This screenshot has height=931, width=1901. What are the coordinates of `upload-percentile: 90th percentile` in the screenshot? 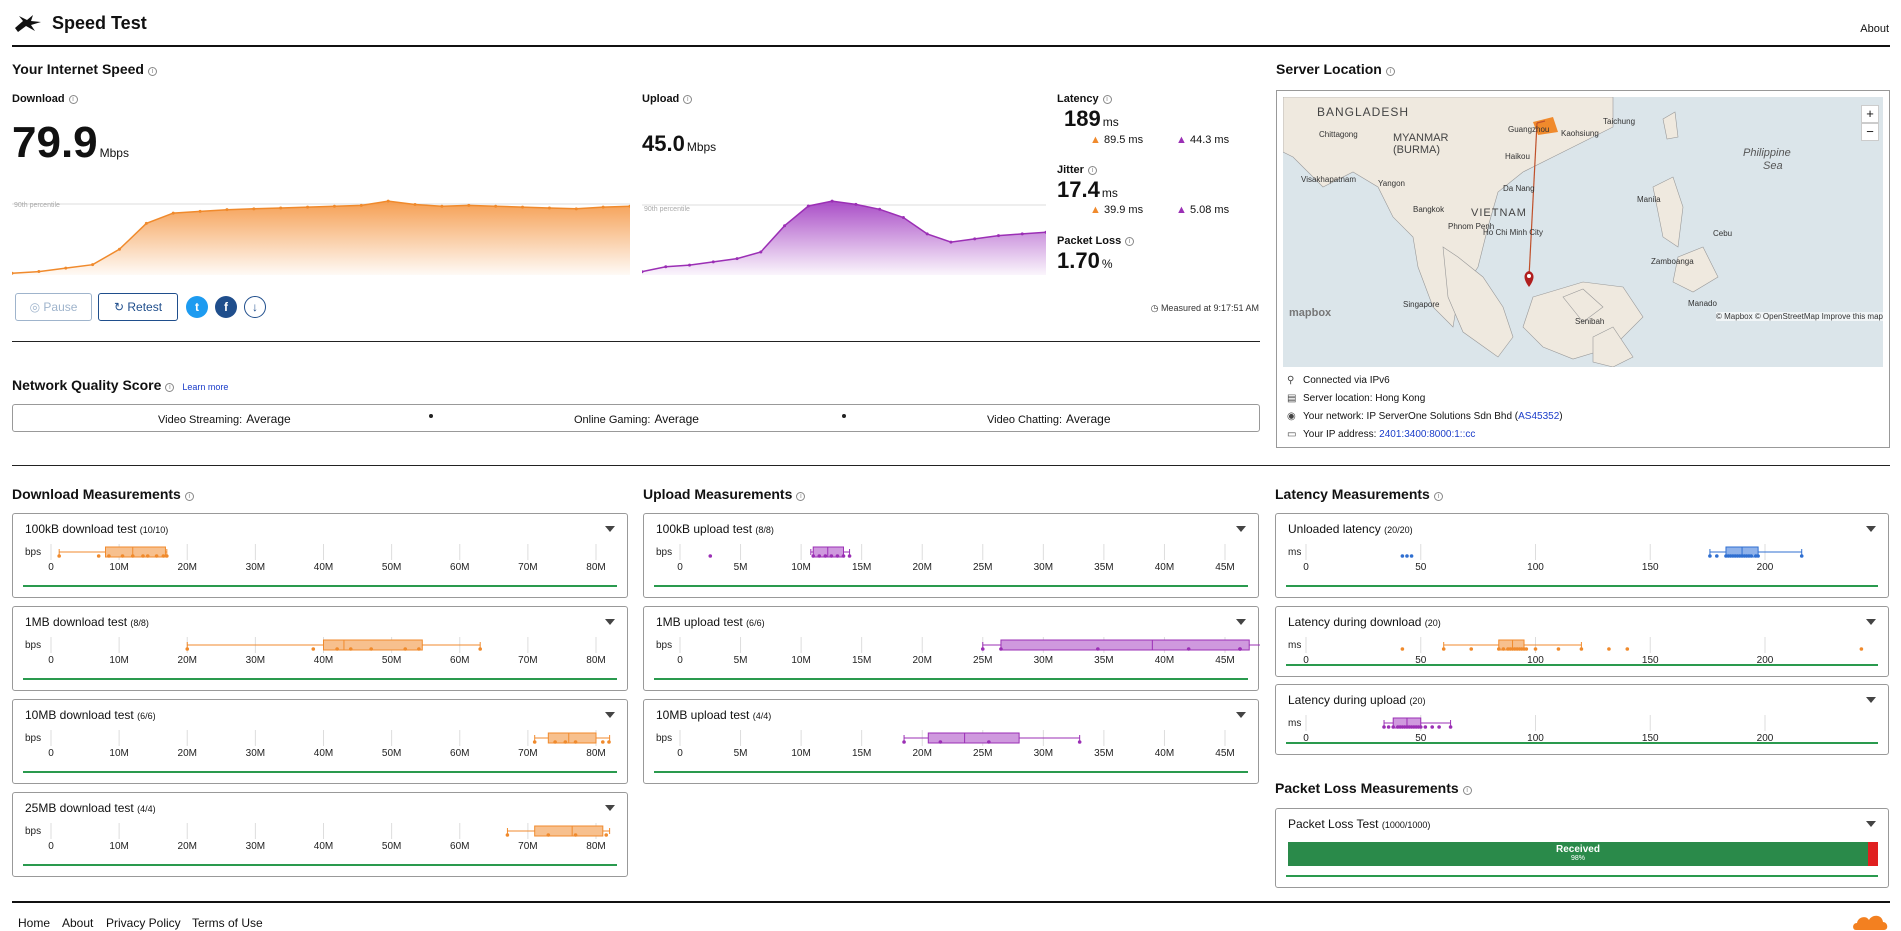 It's located at (667, 209).